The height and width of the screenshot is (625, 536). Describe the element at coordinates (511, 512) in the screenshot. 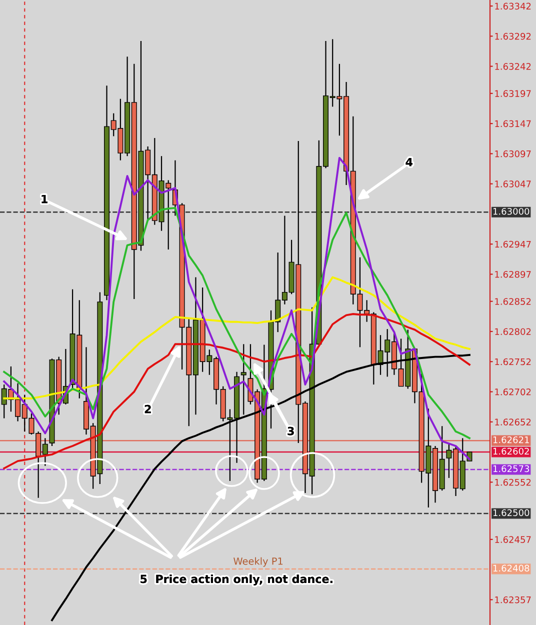

I see `ref-line-label: 1.62500` at that location.